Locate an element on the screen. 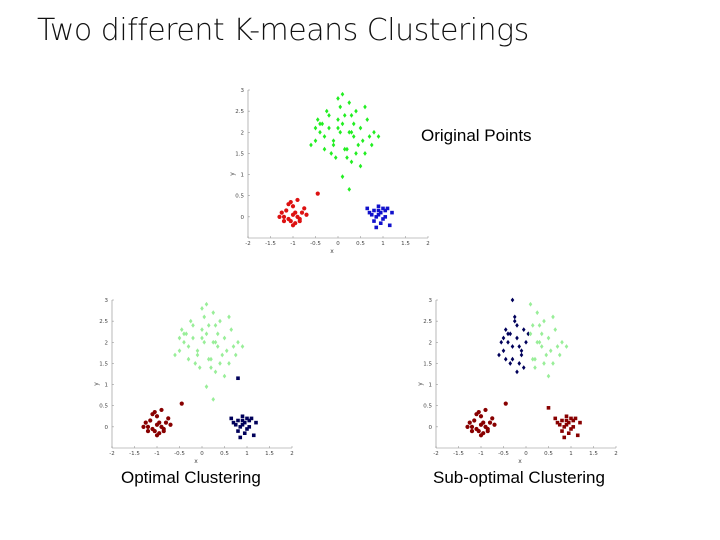 This screenshot has height=540, width=720. x-tick-label: 0.5 is located at coordinates (224, 454).